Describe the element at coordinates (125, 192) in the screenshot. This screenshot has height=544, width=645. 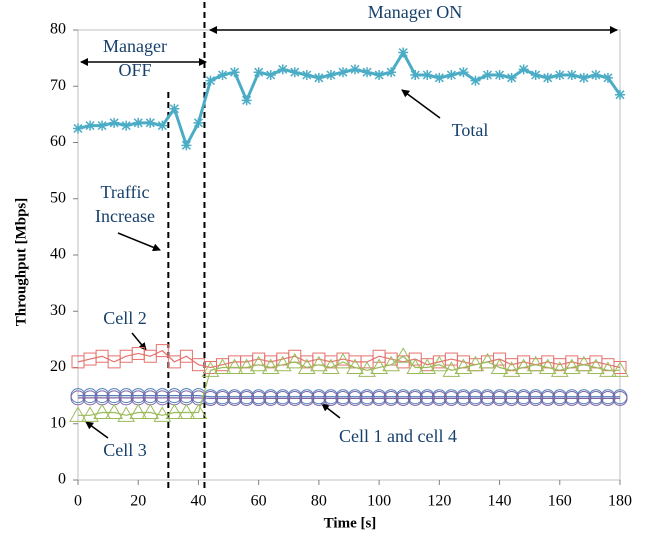
I see `annotation: Traffic` at that location.